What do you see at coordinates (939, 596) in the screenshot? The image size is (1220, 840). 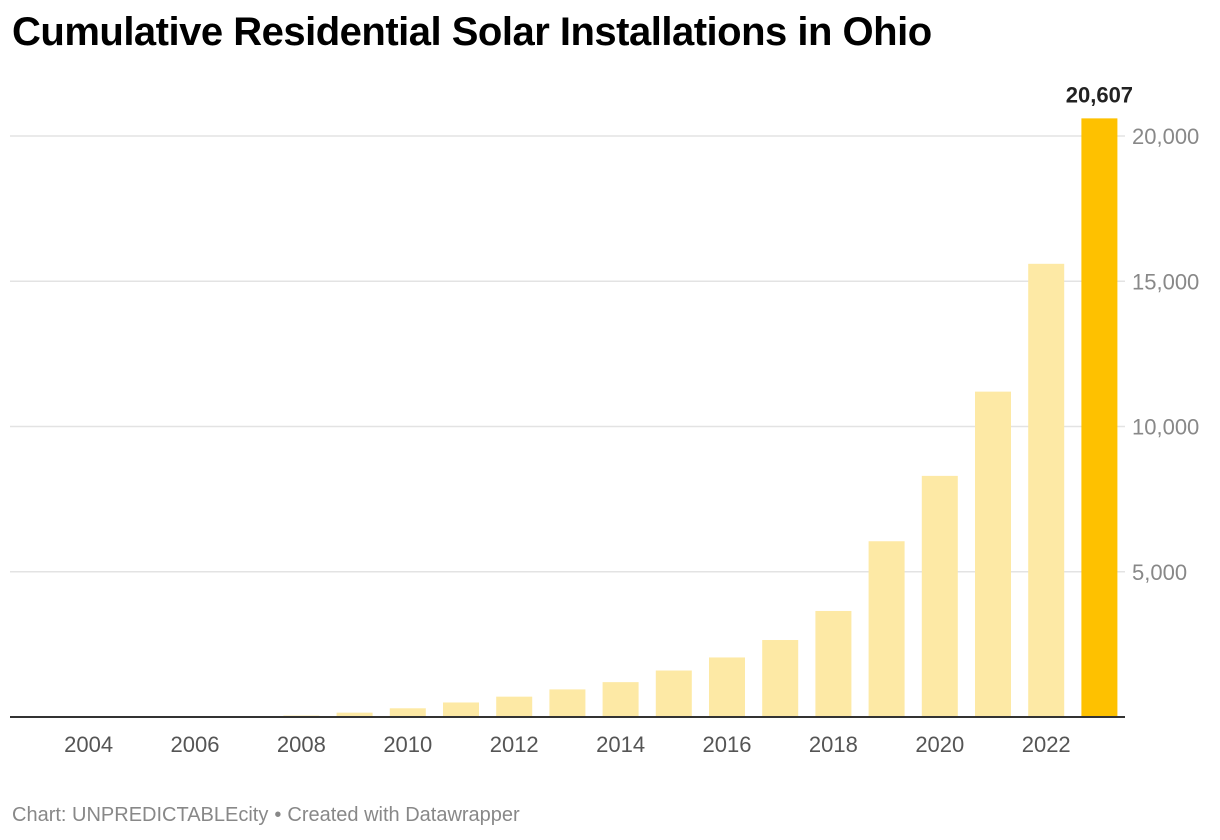 I see `bar-2020` at bounding box center [939, 596].